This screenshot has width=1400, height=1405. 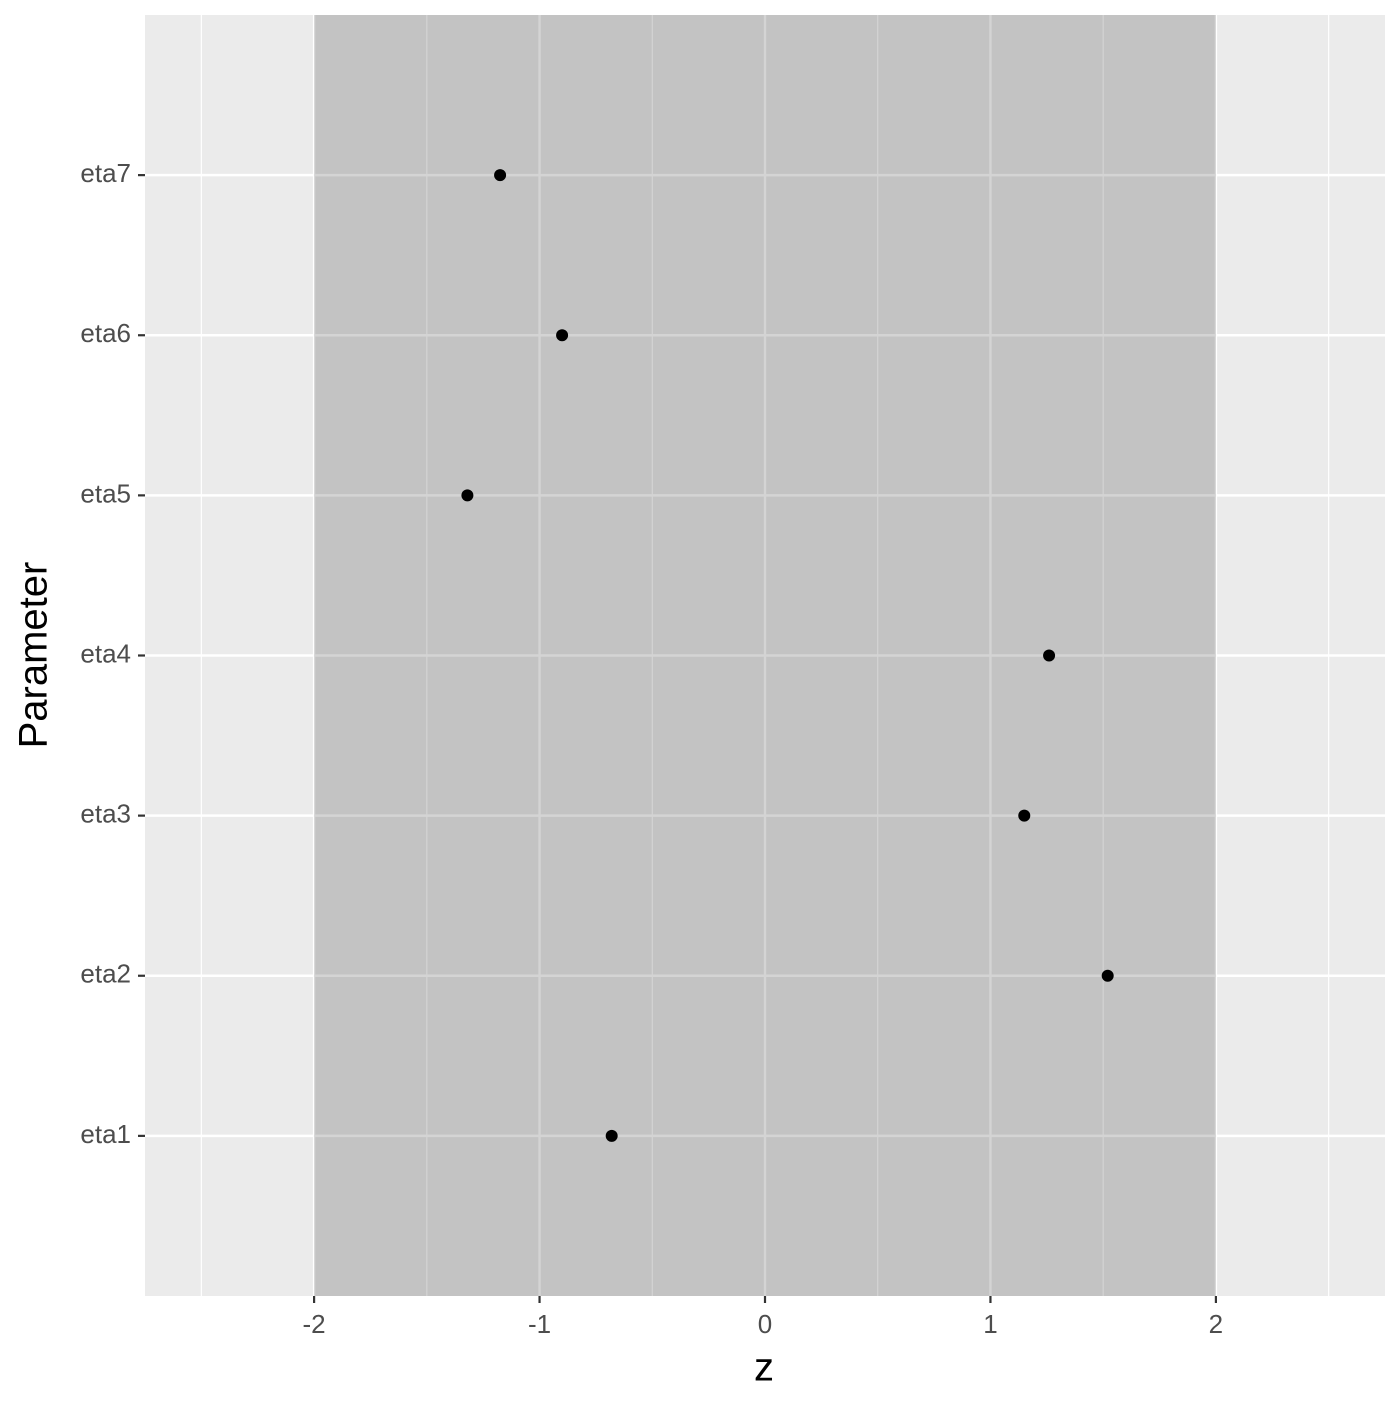 I want to click on y-tick-label: eta7, so click(x=105, y=173).